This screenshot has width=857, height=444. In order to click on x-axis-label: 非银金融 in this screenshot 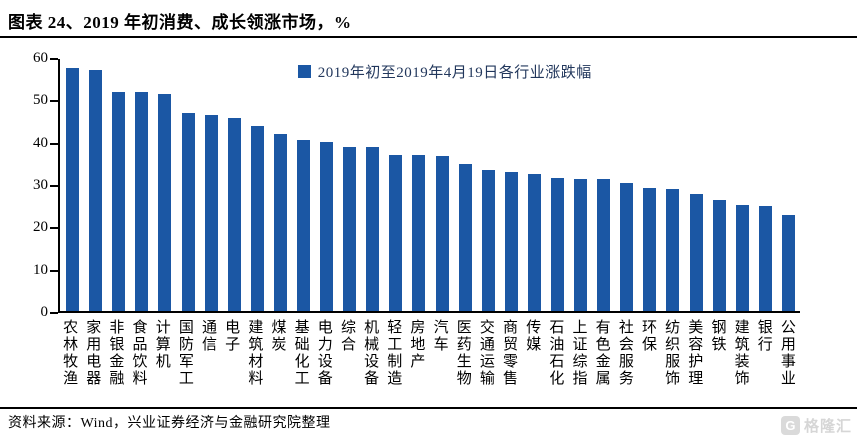, I will do `click(116, 354)`.